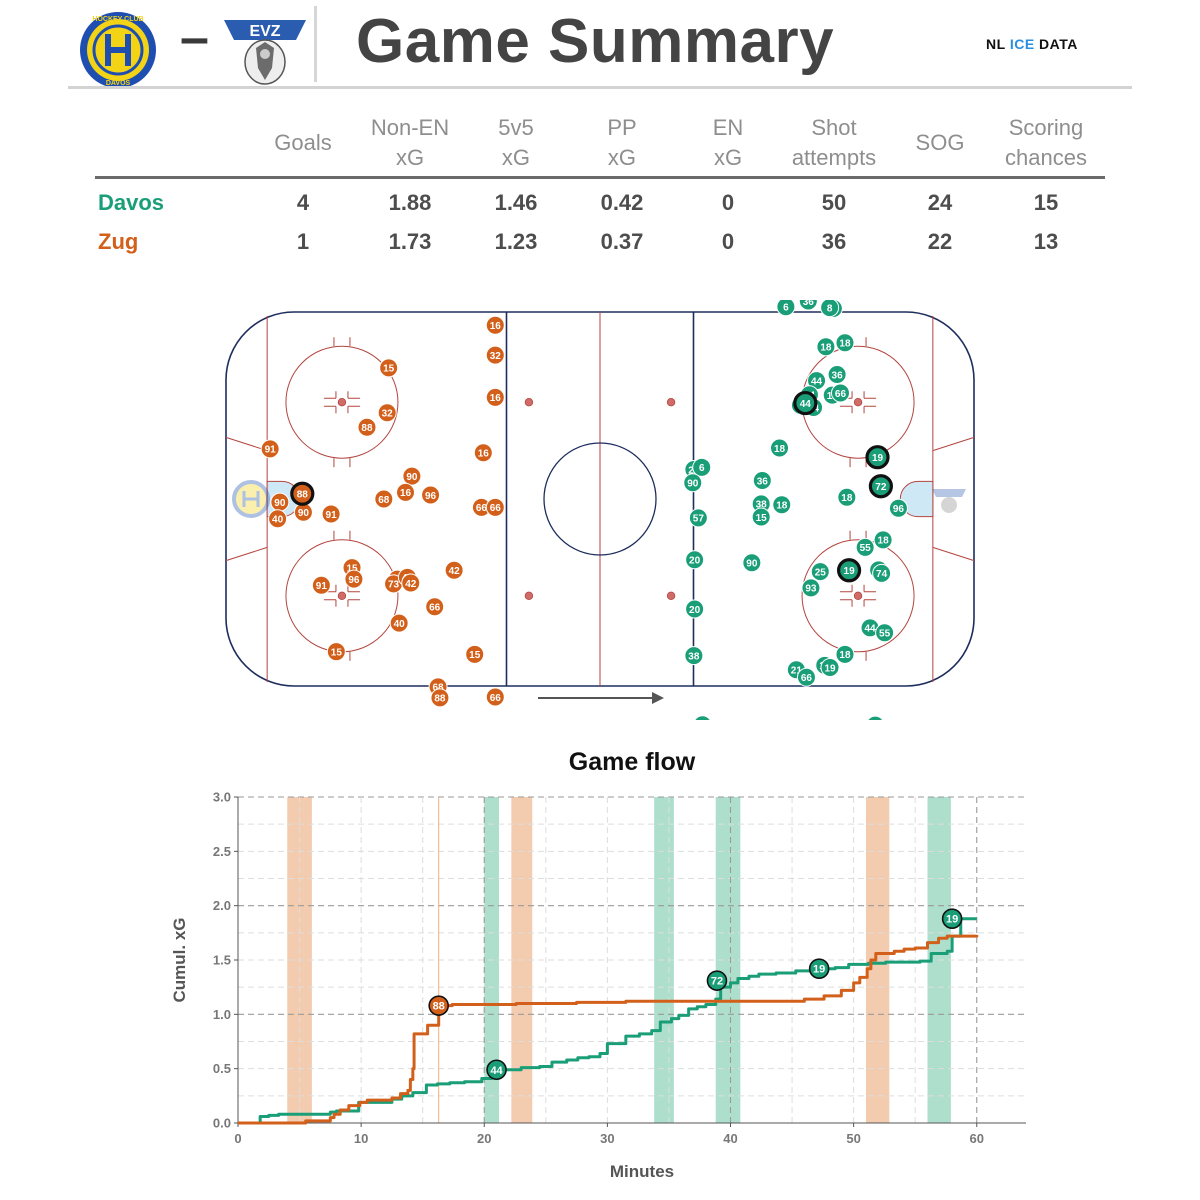 Image resolution: width=1200 pixels, height=1200 pixels. What do you see at coordinates (977, 1138) in the screenshot?
I see `x-tick-label: 60` at bounding box center [977, 1138].